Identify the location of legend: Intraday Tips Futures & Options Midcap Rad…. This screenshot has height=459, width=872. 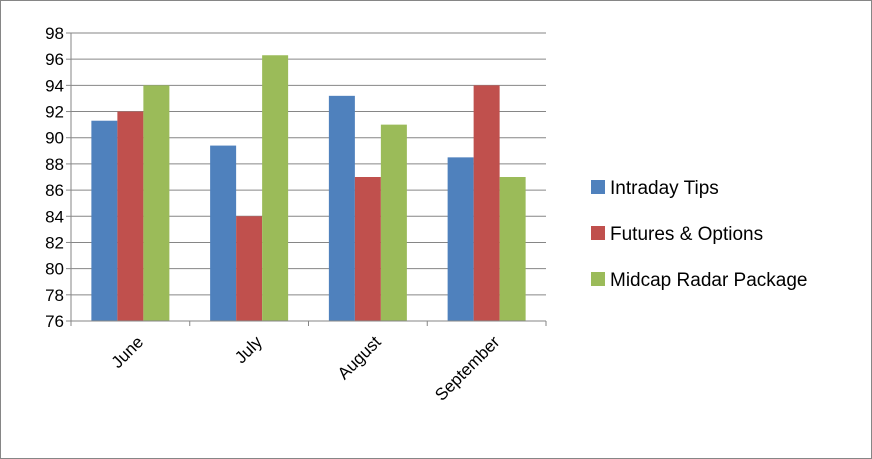
(699, 234).